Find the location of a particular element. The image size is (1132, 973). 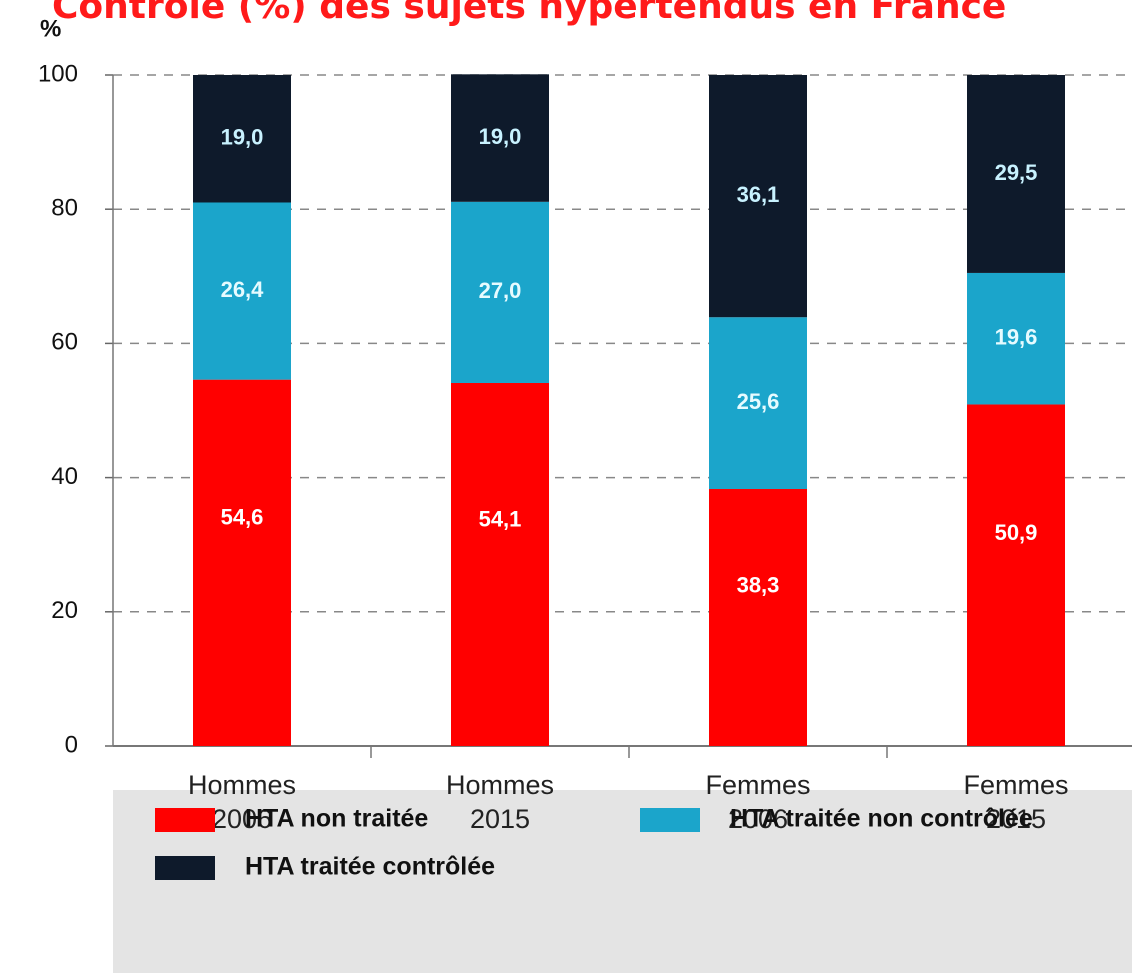

y-tick-label: 40 is located at coordinates (64, 476).